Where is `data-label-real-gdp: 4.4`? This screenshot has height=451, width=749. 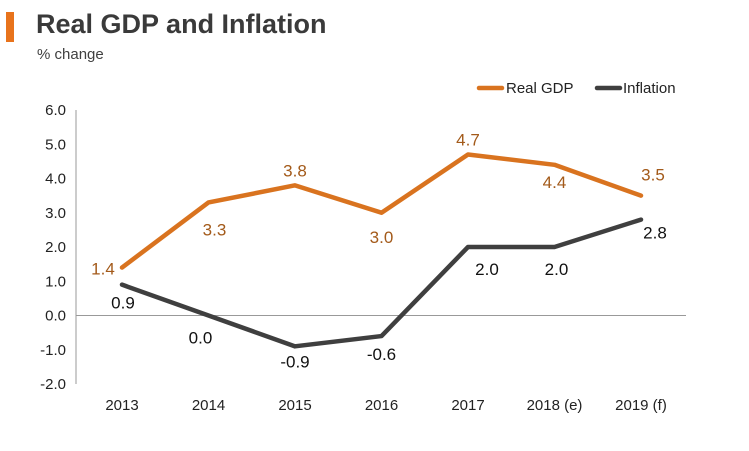 data-label-real-gdp: 4.4 is located at coordinates (555, 182).